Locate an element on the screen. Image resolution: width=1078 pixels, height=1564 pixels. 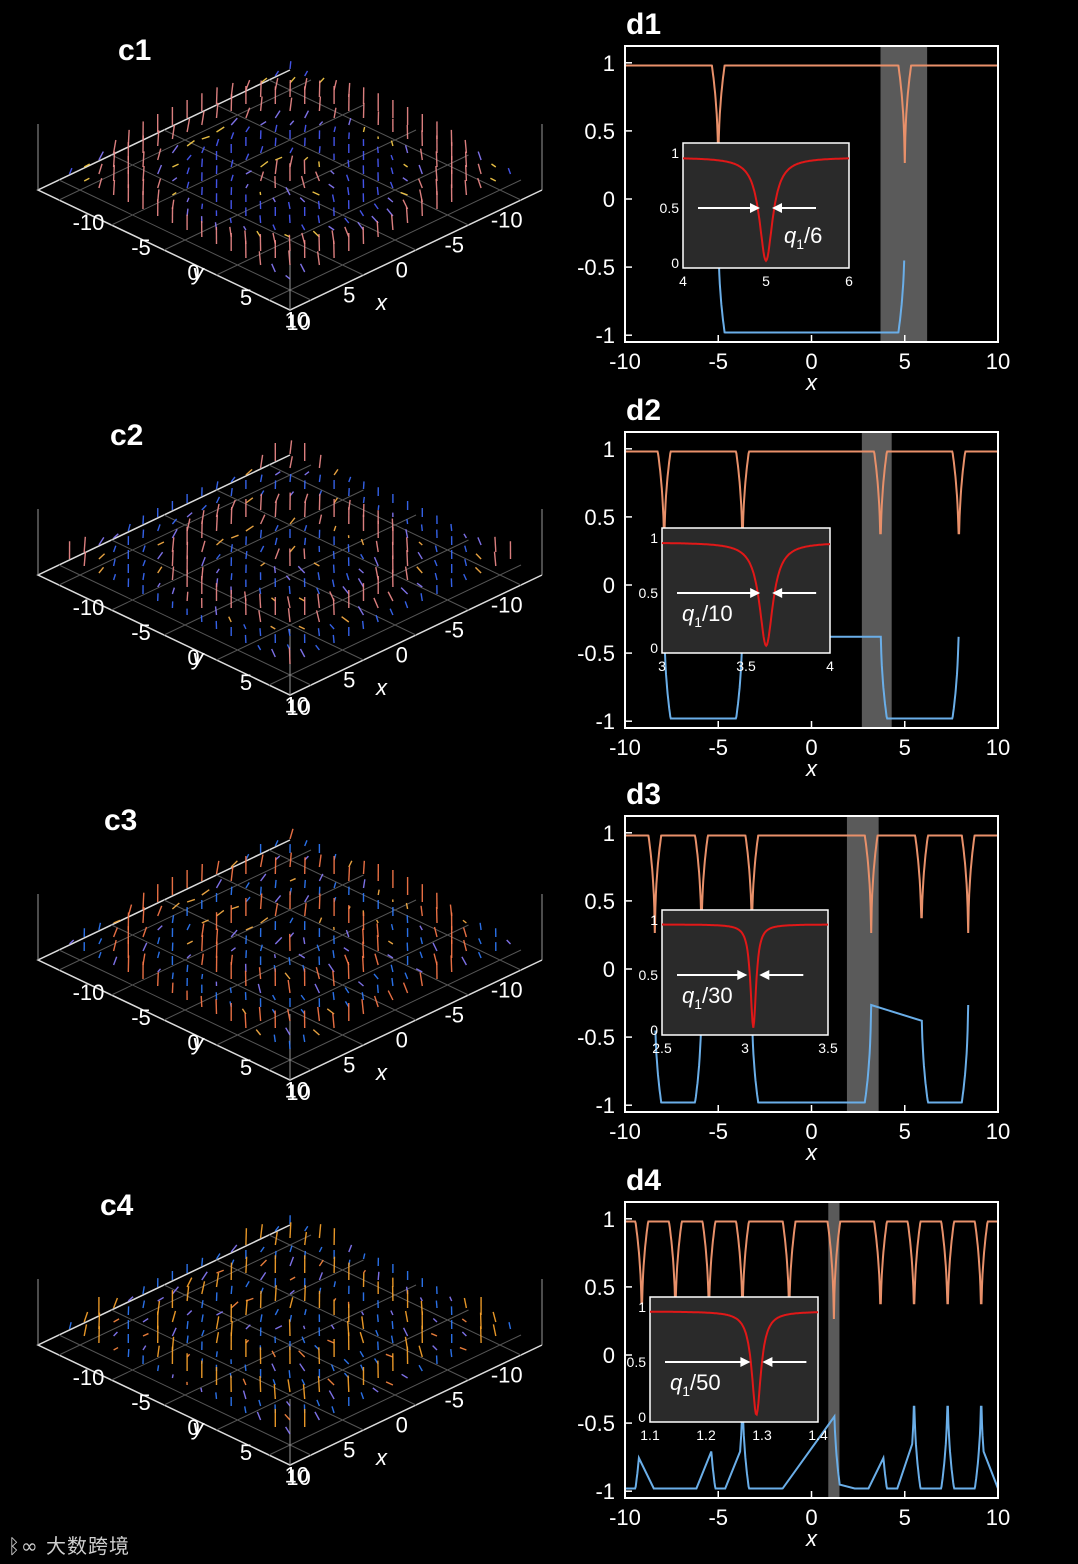
y-tick-label: -1 is located at coordinates (605, 721).